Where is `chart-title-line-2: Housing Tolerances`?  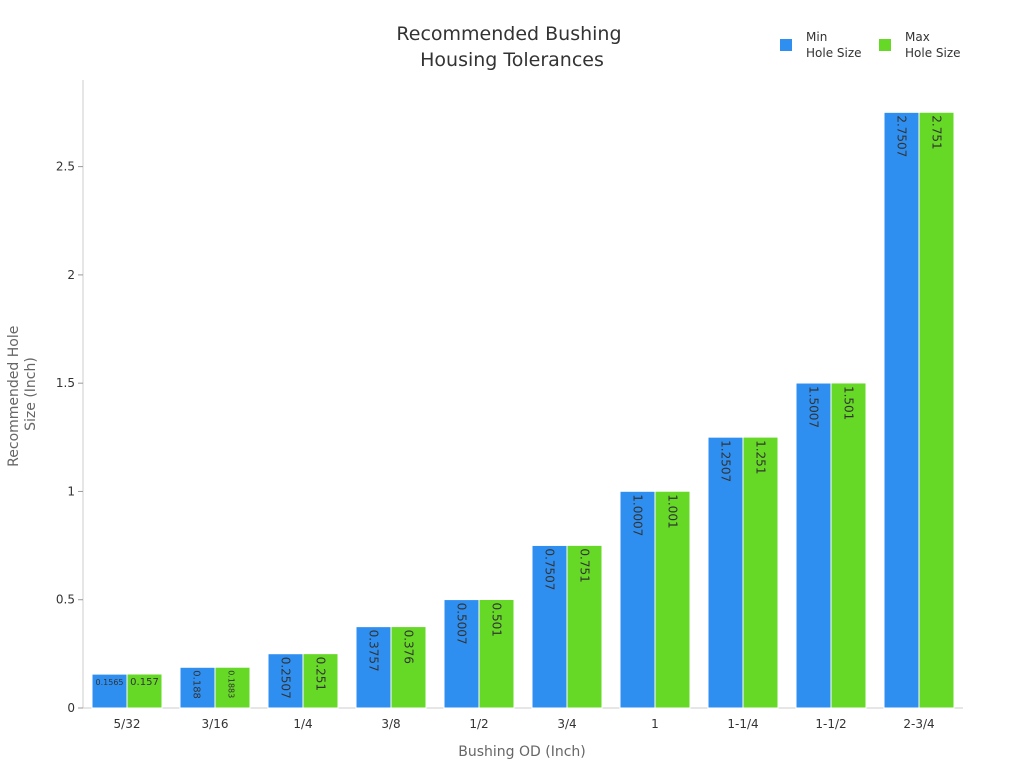
chart-title-line-2: Housing Tolerances is located at coordinates (512, 60).